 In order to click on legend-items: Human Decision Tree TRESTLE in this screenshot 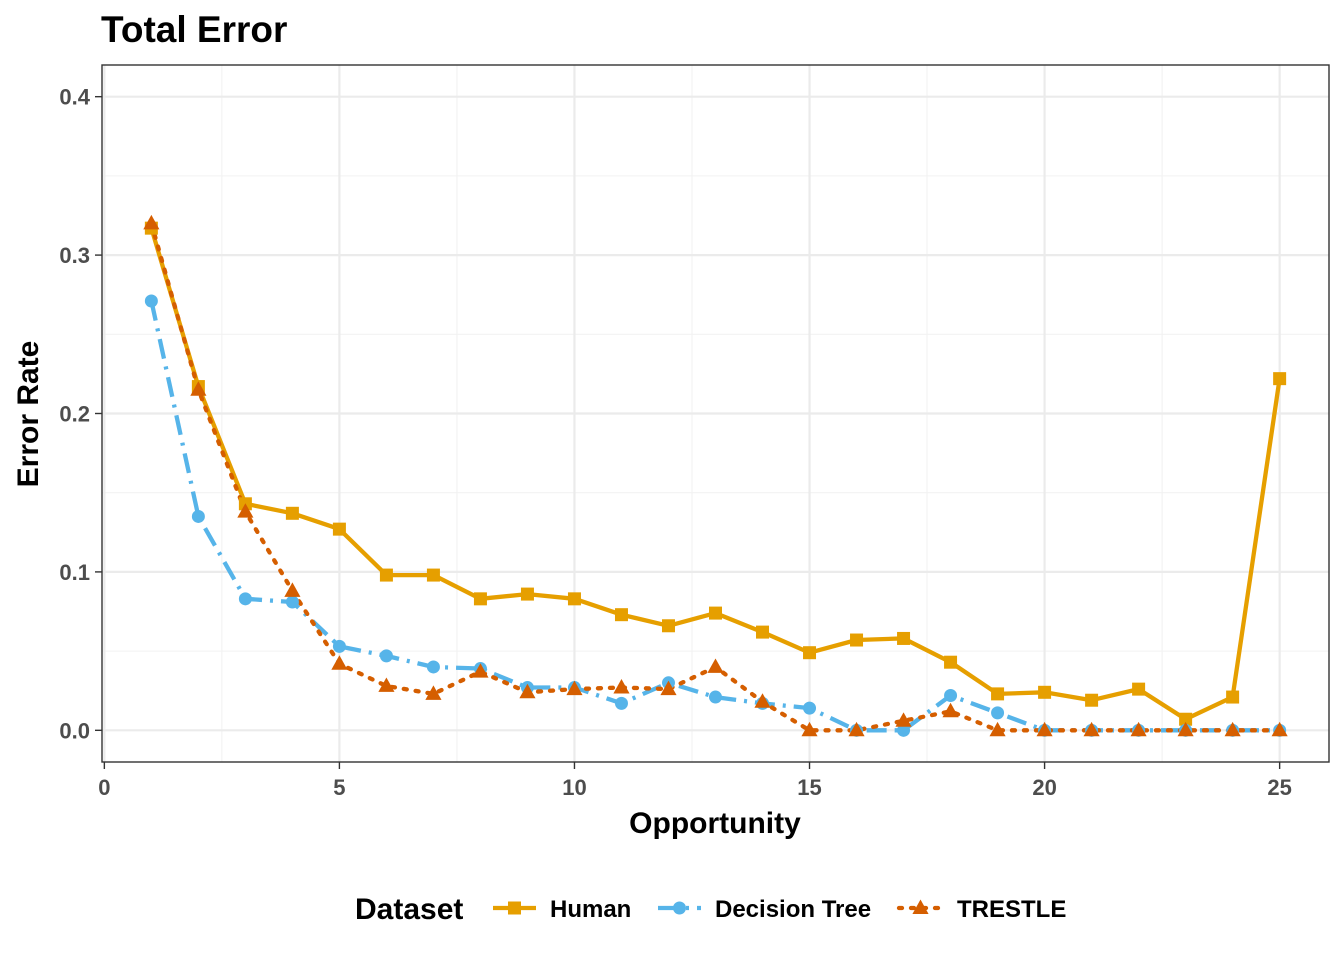, I will do `click(779, 909)`.